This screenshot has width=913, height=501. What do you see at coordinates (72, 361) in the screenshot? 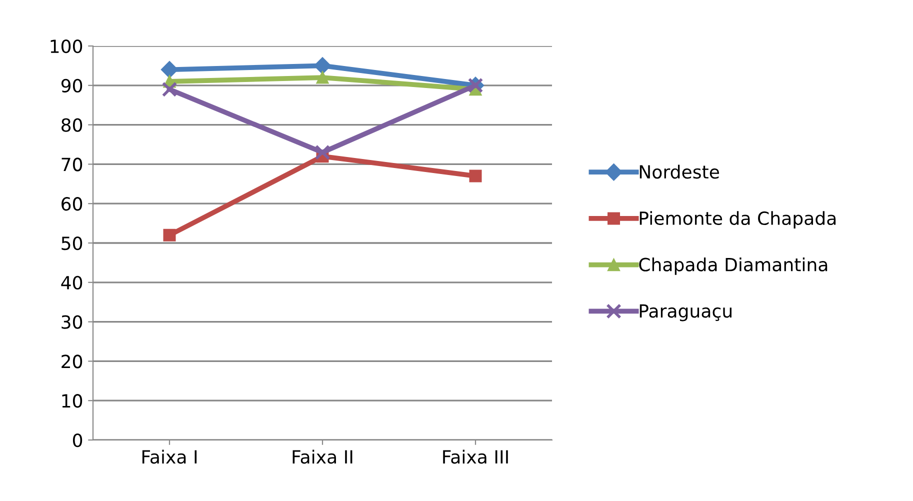
I see `y-tick-label: 20` at bounding box center [72, 361].